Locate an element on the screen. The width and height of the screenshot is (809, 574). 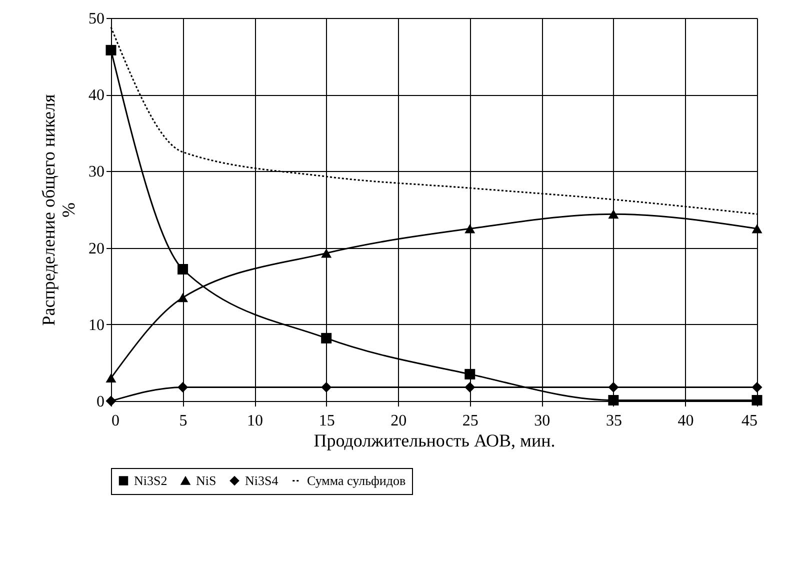
x-tick-label: 45 is located at coordinates (750, 421).